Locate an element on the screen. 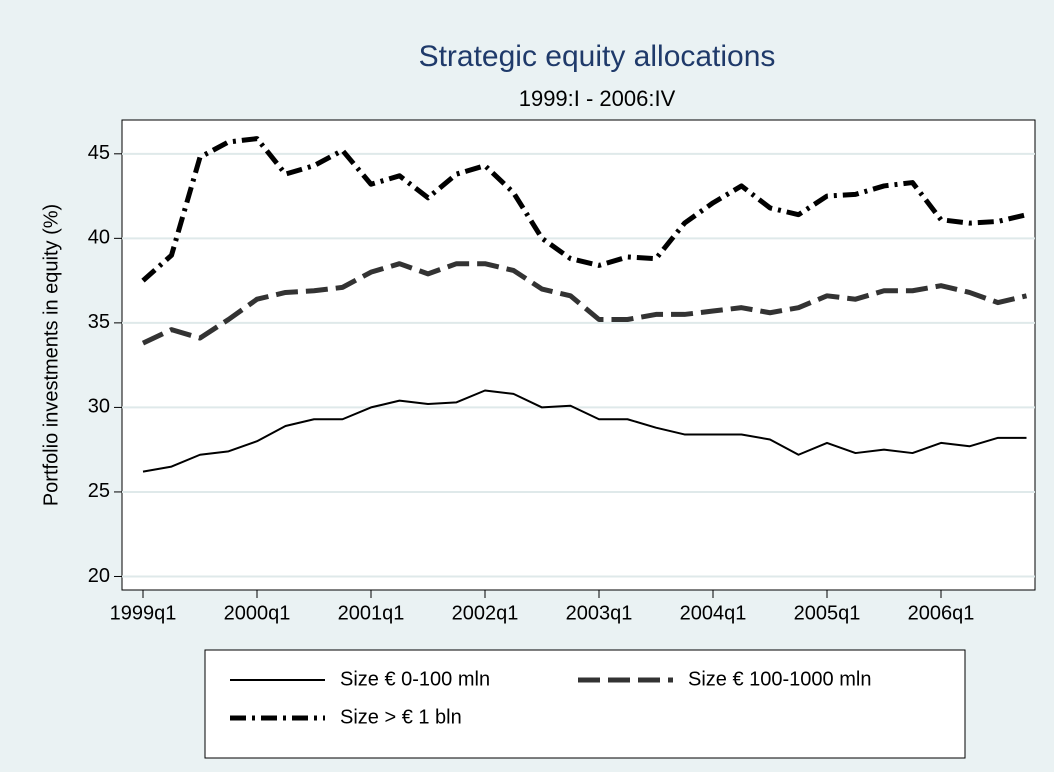 The width and height of the screenshot is (1054, 772). y-tick-label: 20 is located at coordinates (99, 576).